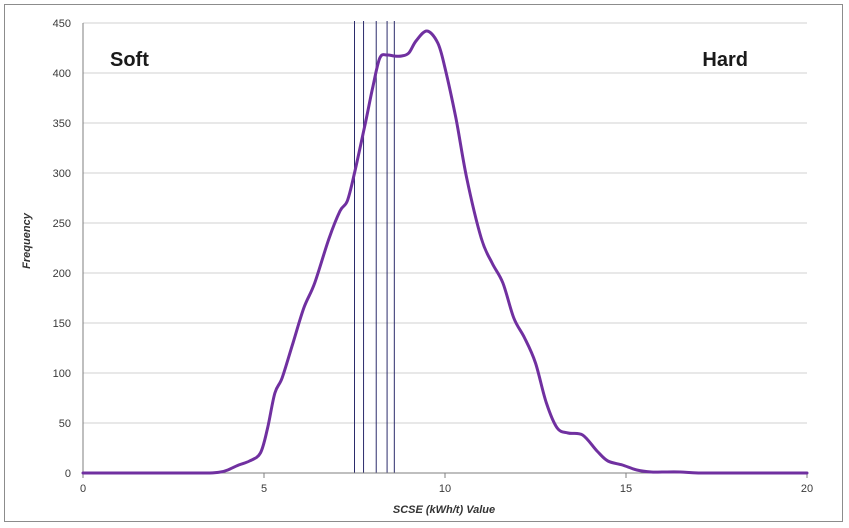 This screenshot has height=528, width=849. What do you see at coordinates (626, 489) in the screenshot?
I see `x-tick-label: 15` at bounding box center [626, 489].